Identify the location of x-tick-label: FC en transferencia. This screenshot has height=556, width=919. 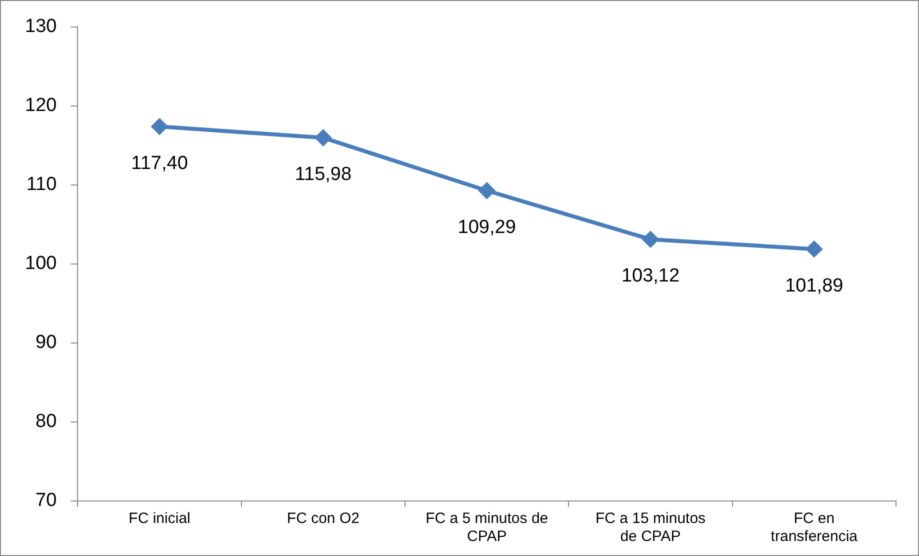
(814, 528).